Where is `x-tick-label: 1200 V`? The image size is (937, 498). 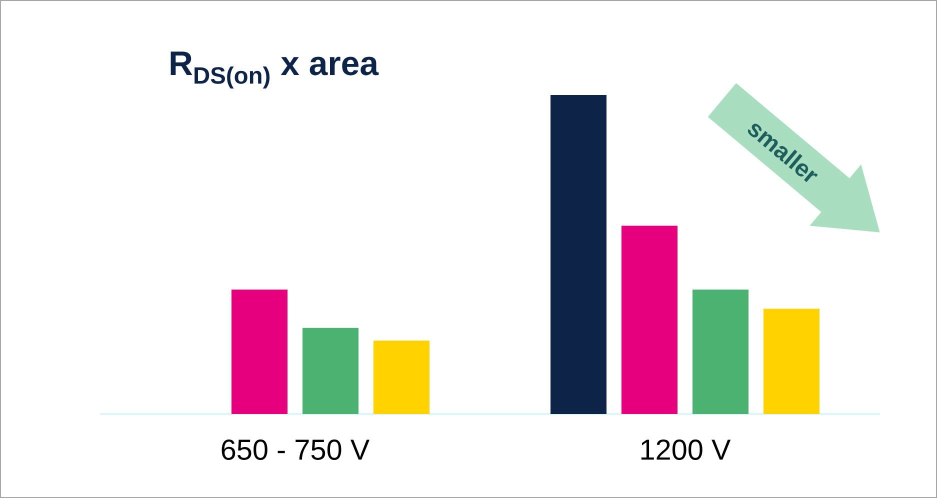 x-tick-label: 1200 V is located at coordinates (686, 450).